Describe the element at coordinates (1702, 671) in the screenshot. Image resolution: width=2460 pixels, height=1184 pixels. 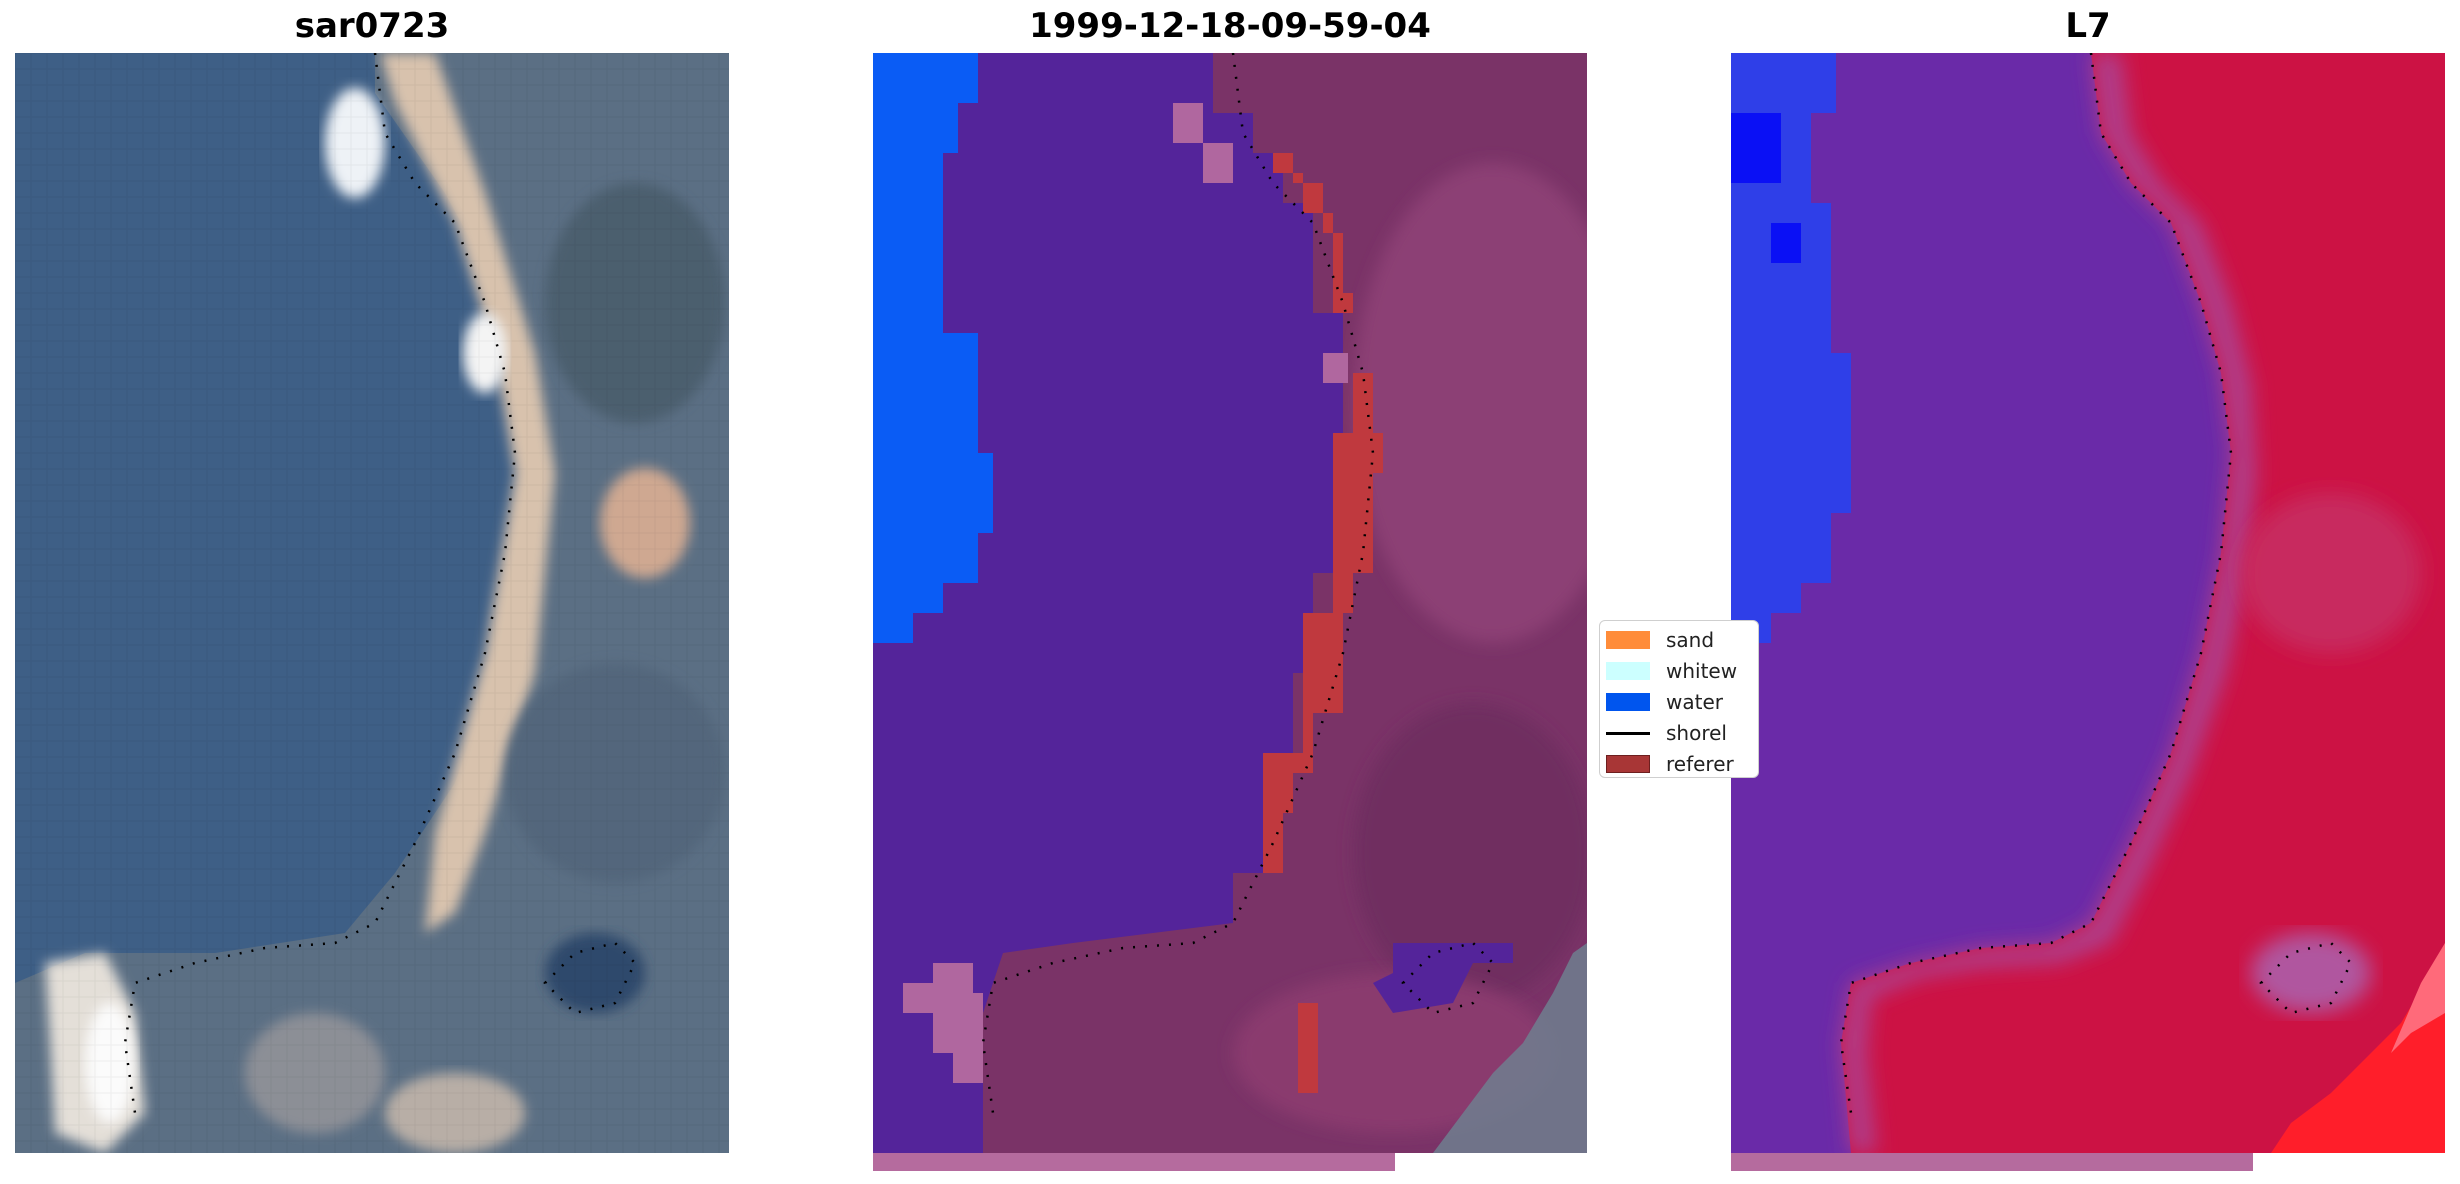
I see `legend-label-whitewater: whitew` at that location.